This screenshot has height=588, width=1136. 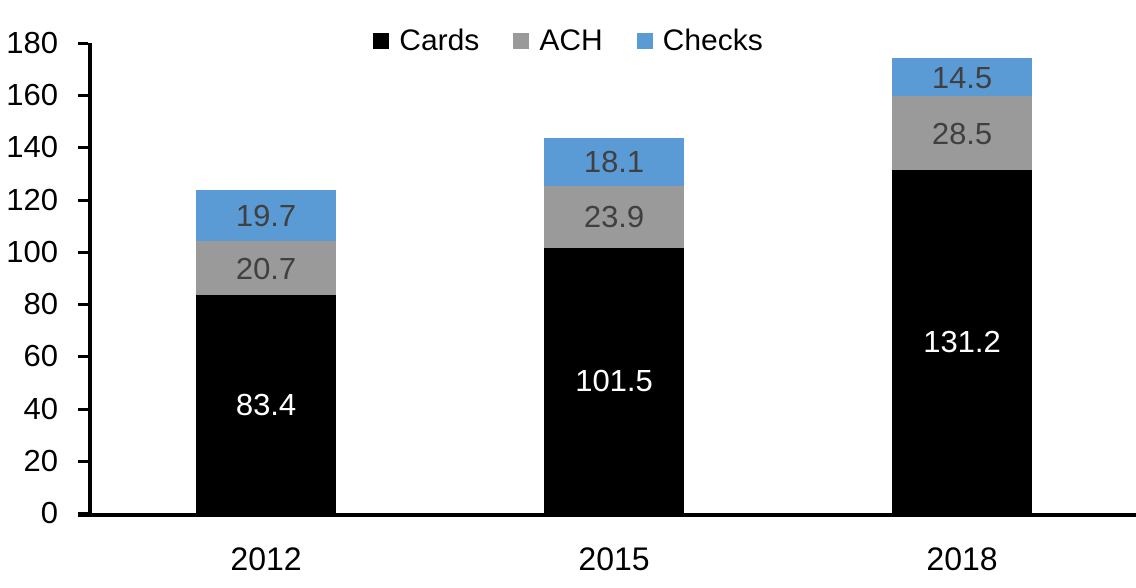 I want to click on bar-2012: 19.7 20.7 83.4, so click(x=266, y=351).